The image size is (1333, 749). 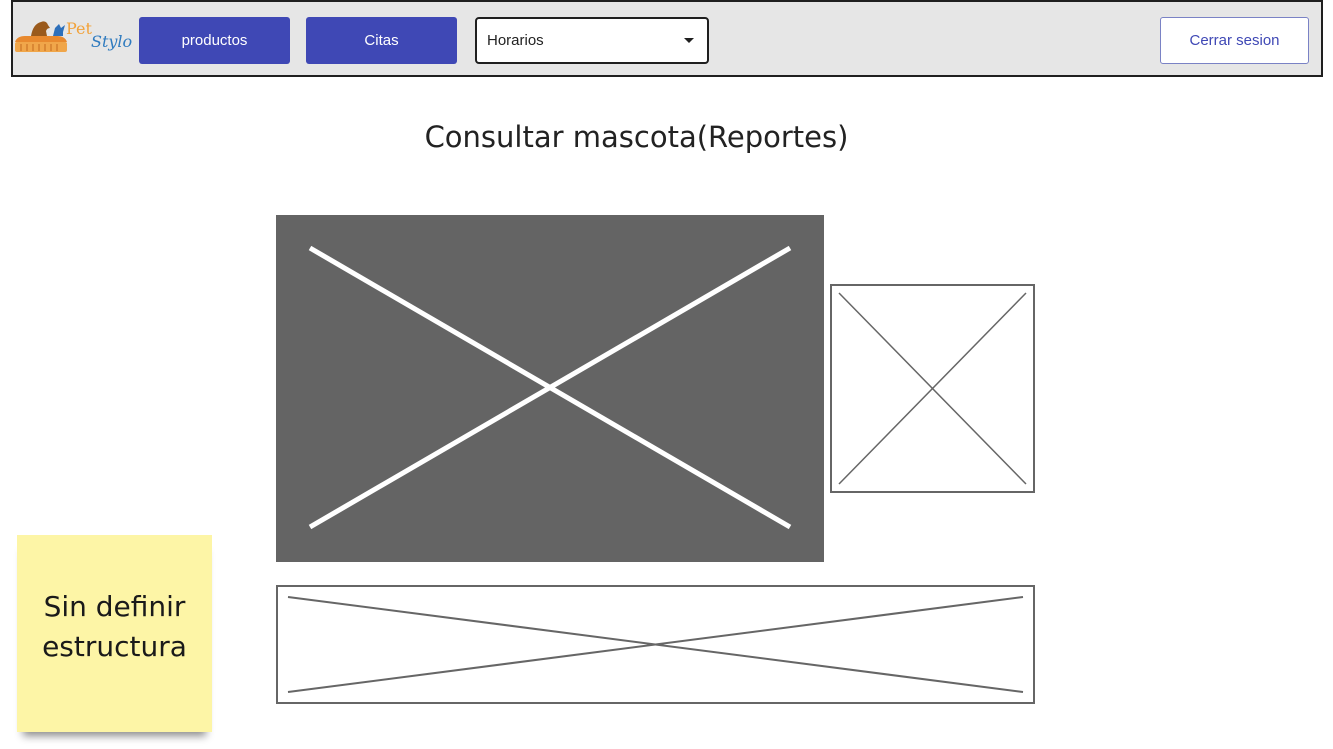 What do you see at coordinates (114, 606) in the screenshot?
I see `sticky-note-line-1: Sin definir` at bounding box center [114, 606].